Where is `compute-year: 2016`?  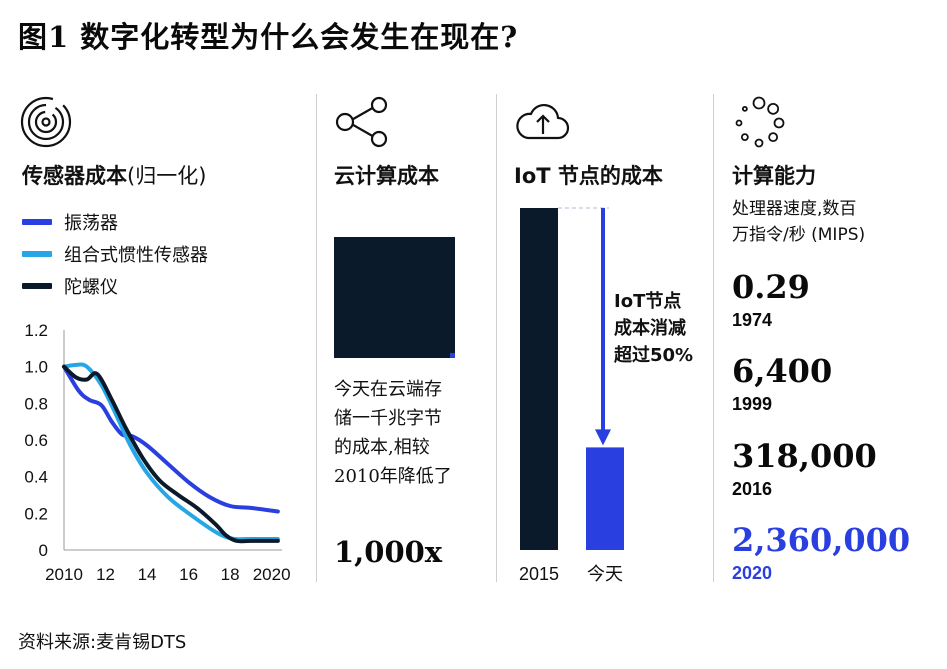 compute-year: 2016 is located at coordinates (752, 489).